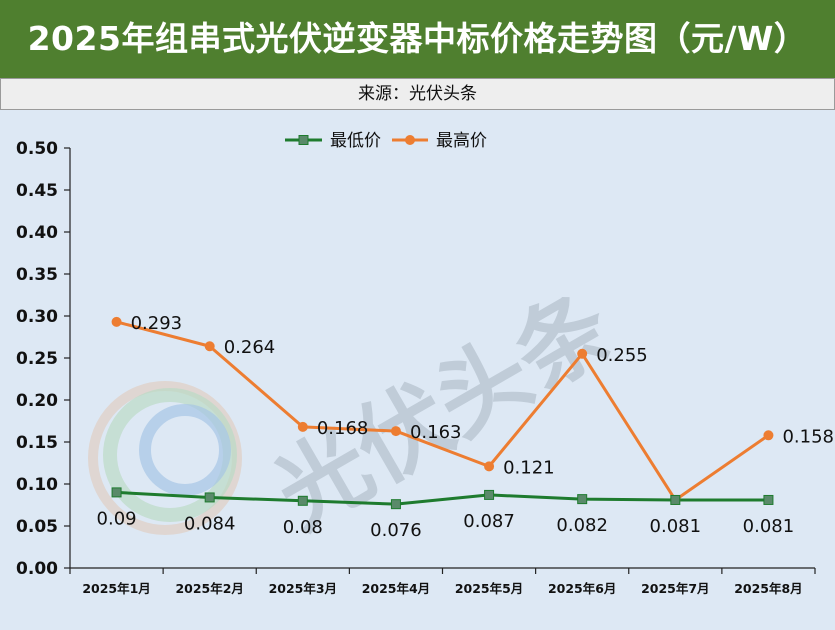 This screenshot has width=835, height=630. What do you see at coordinates (303, 527) in the screenshot?
I see `low-price-label: 0.08` at bounding box center [303, 527].